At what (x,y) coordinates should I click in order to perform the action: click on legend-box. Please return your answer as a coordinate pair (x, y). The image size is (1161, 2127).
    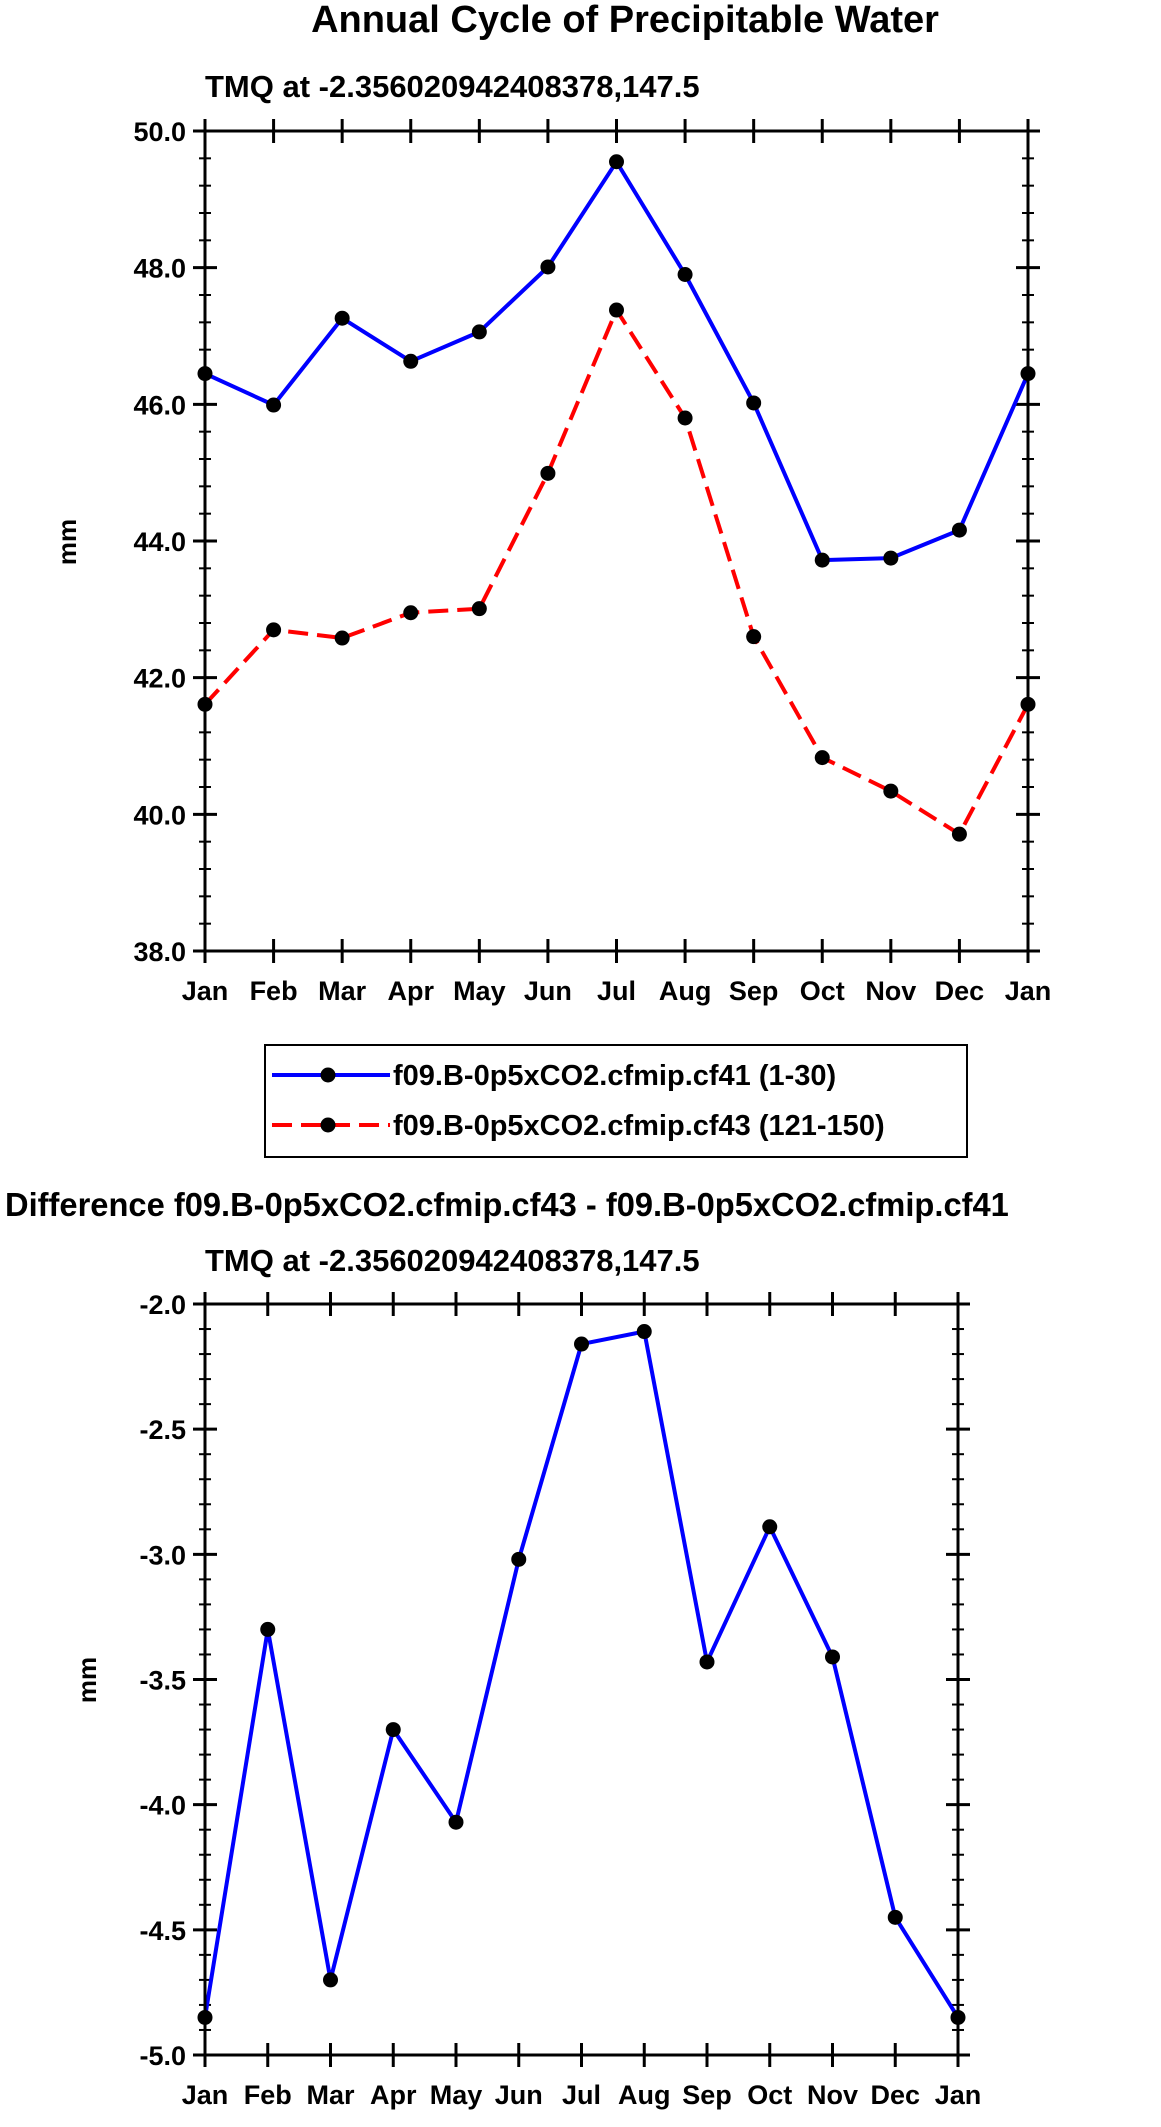
    Looking at the image, I should click on (616, 1101).